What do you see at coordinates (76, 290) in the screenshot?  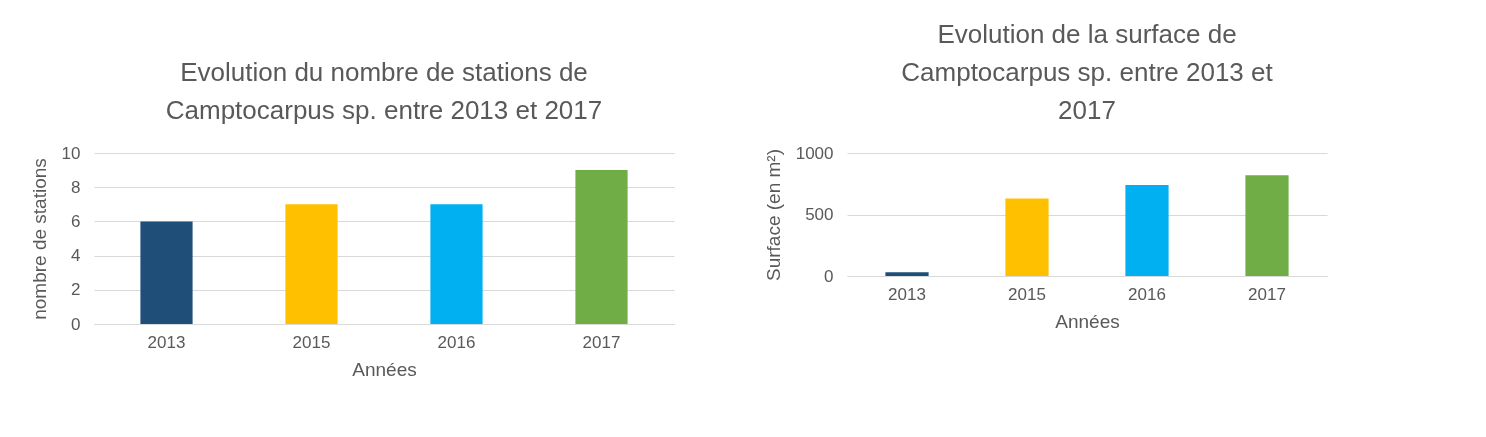 I see `y-tick-label: 2` at bounding box center [76, 290].